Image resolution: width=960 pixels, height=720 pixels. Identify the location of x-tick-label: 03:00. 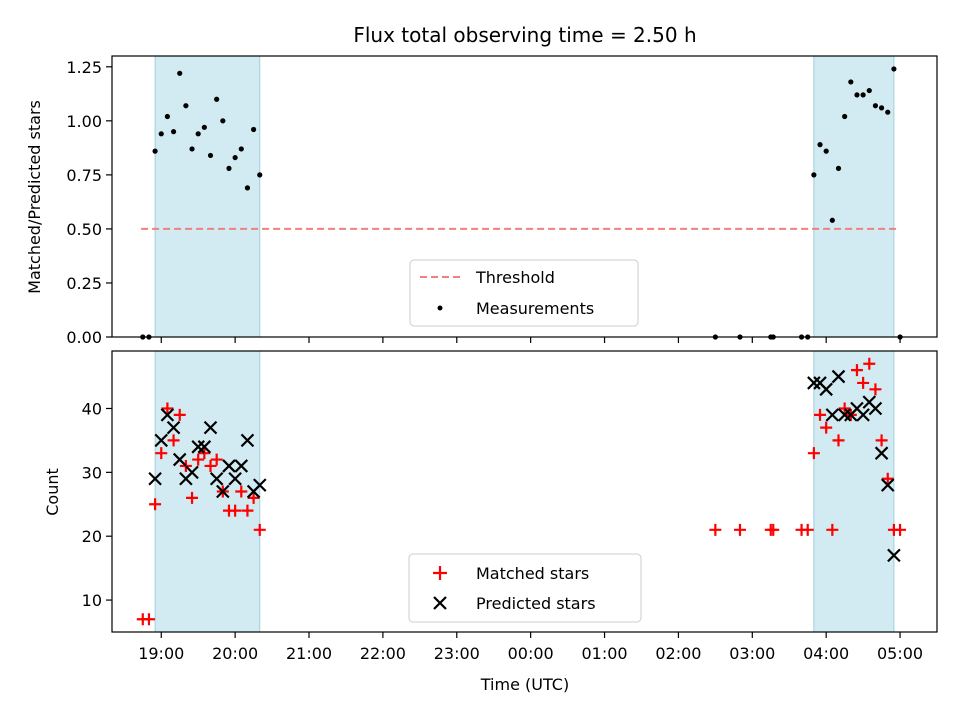
(752, 653).